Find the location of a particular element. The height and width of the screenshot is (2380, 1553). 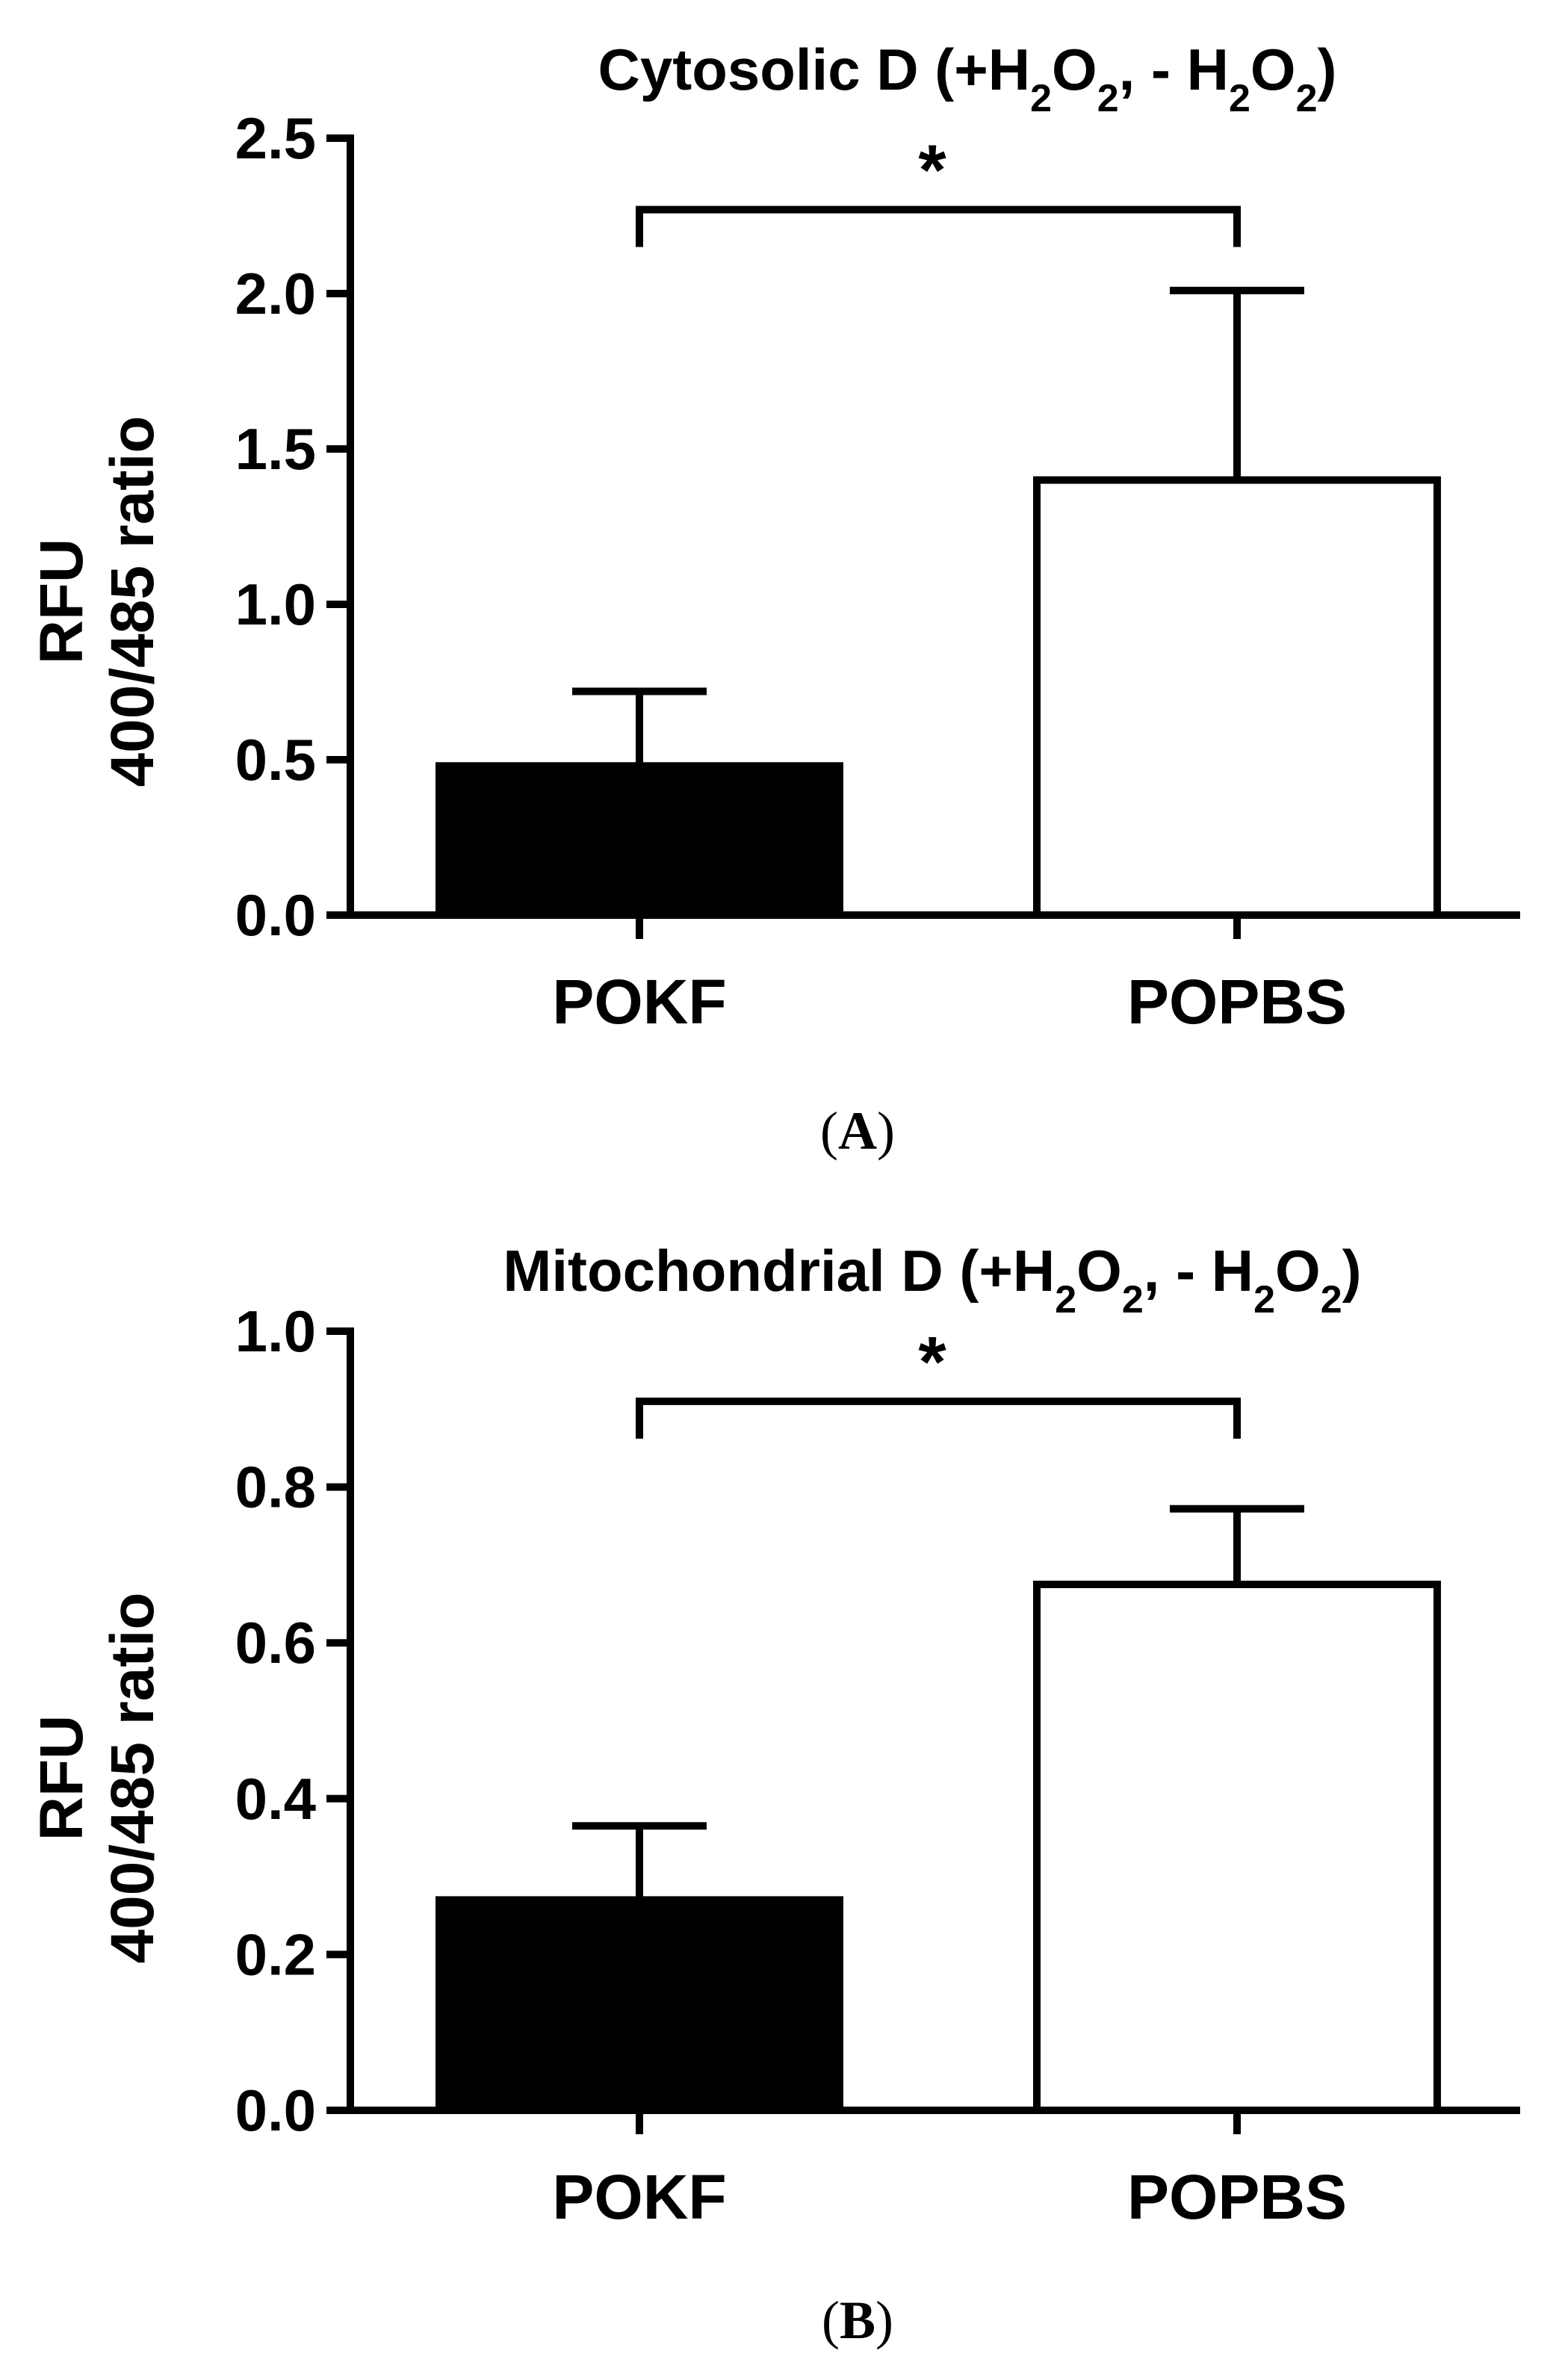

y-axis-title-a: RFU 400/485 ratio is located at coordinates (97, 601).